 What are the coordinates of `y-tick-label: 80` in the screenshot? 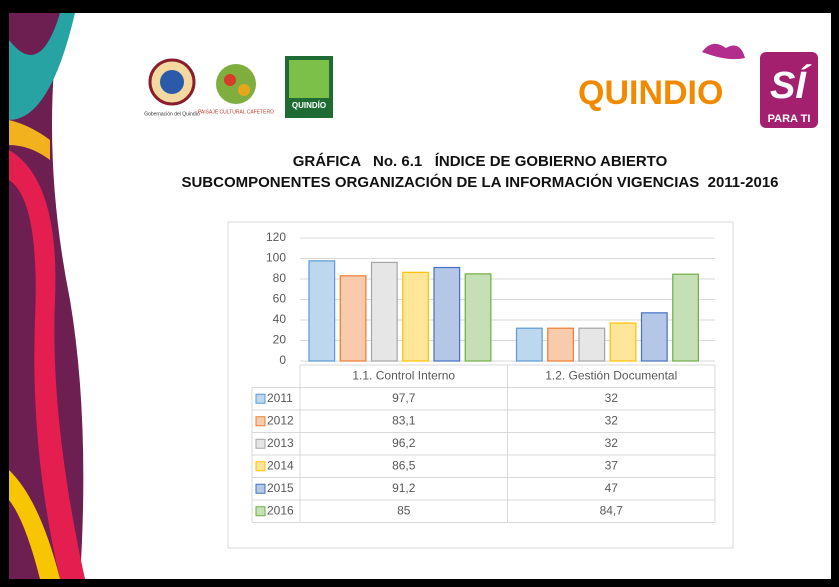 It's located at (280, 278).